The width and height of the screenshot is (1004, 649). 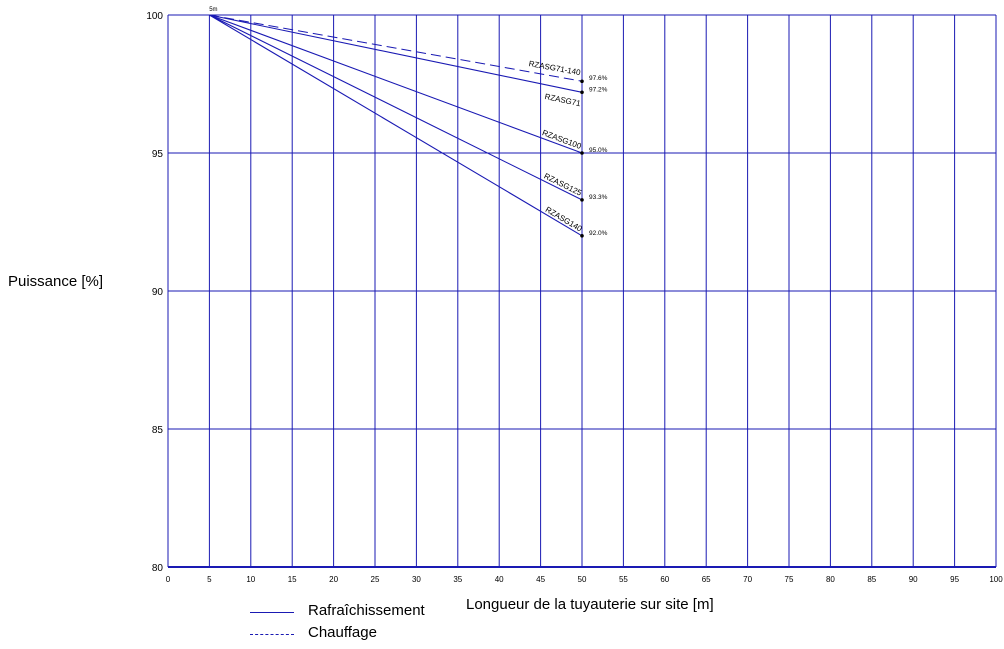 What do you see at coordinates (582, 200) in the screenshot?
I see `series-endpoint-rzasg125` at bounding box center [582, 200].